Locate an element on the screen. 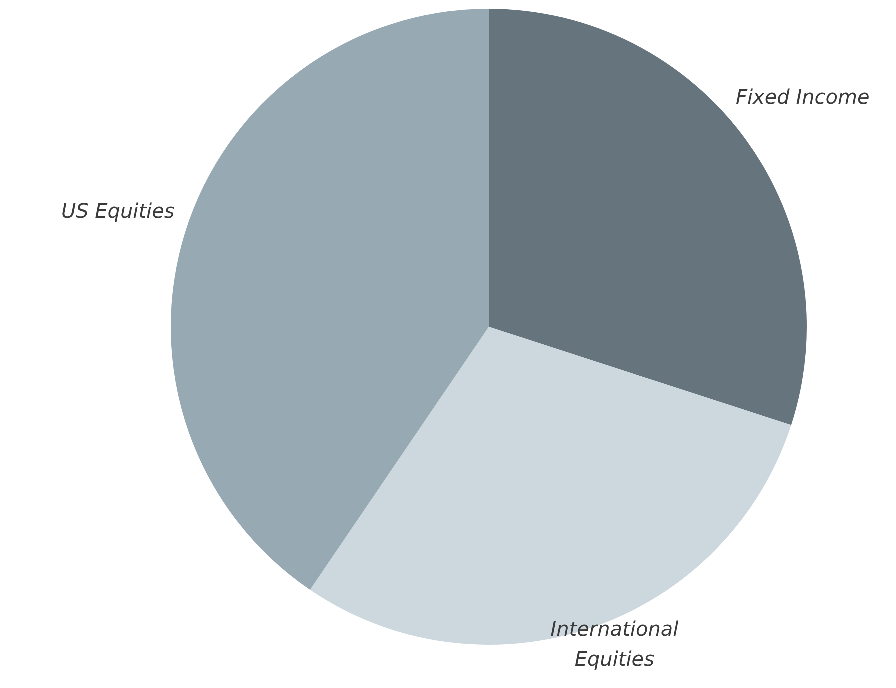  slice-label: US Equities is located at coordinates (118, 211).